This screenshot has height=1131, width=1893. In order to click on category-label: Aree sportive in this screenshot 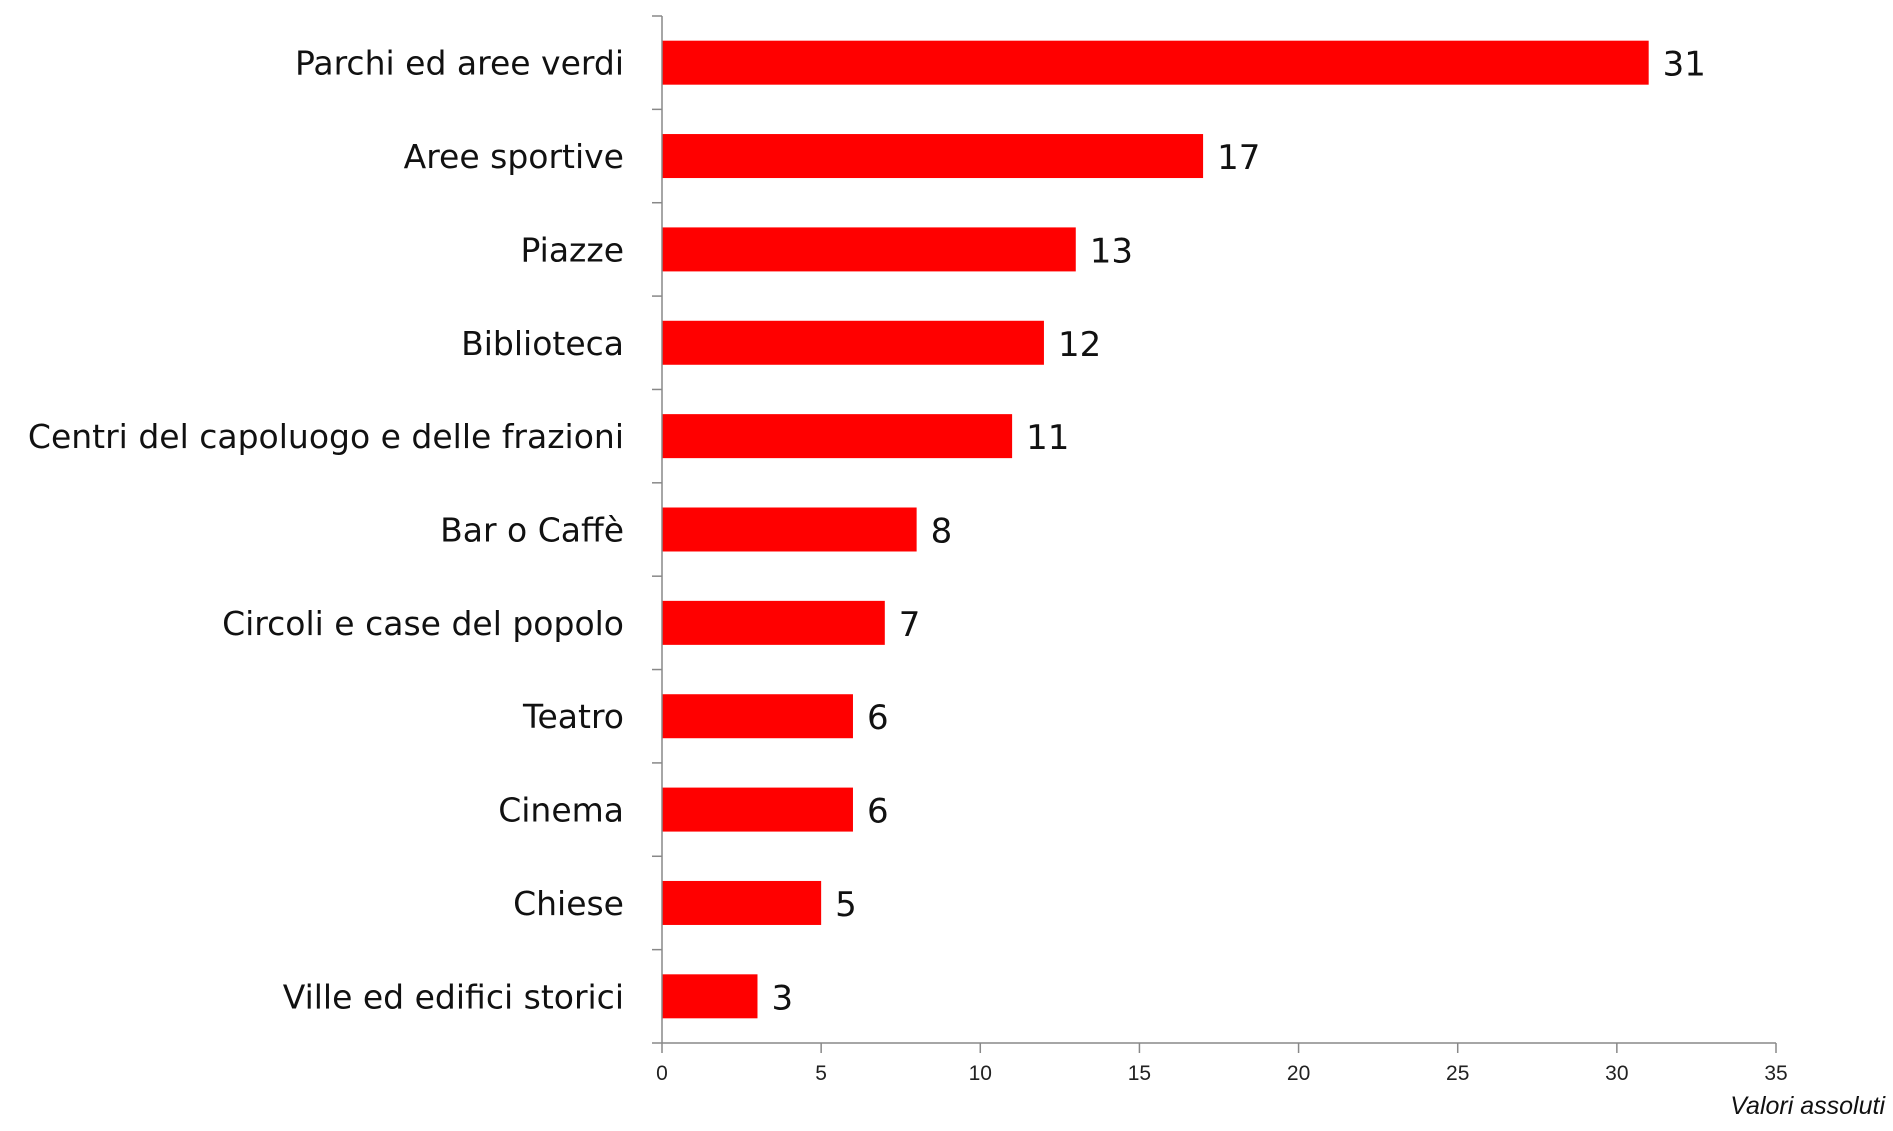, I will do `click(514, 156)`.